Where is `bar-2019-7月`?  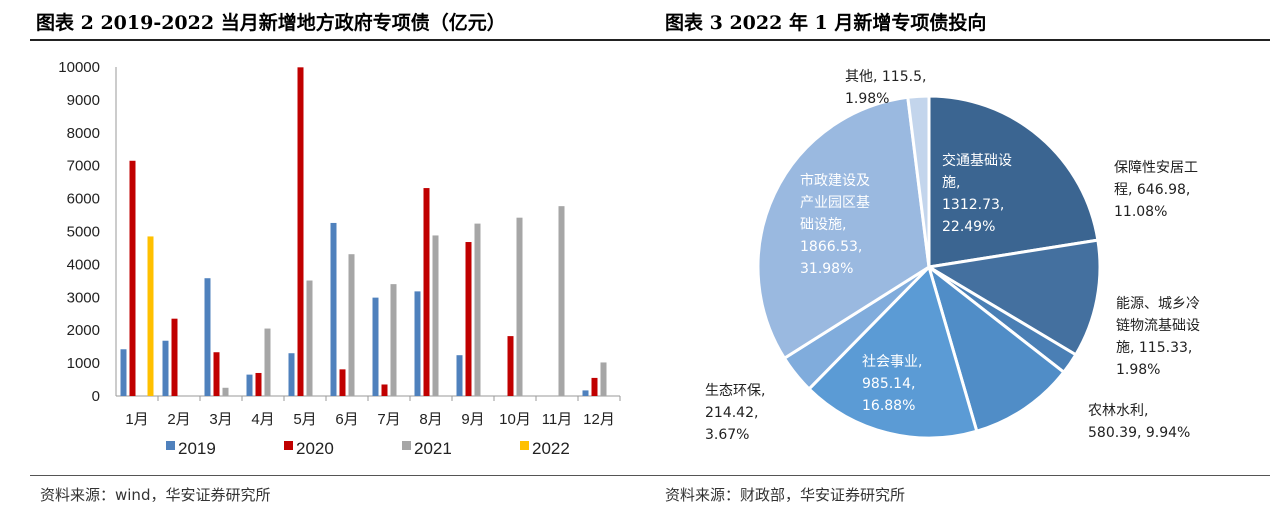 bar-2019-7月 is located at coordinates (375, 346).